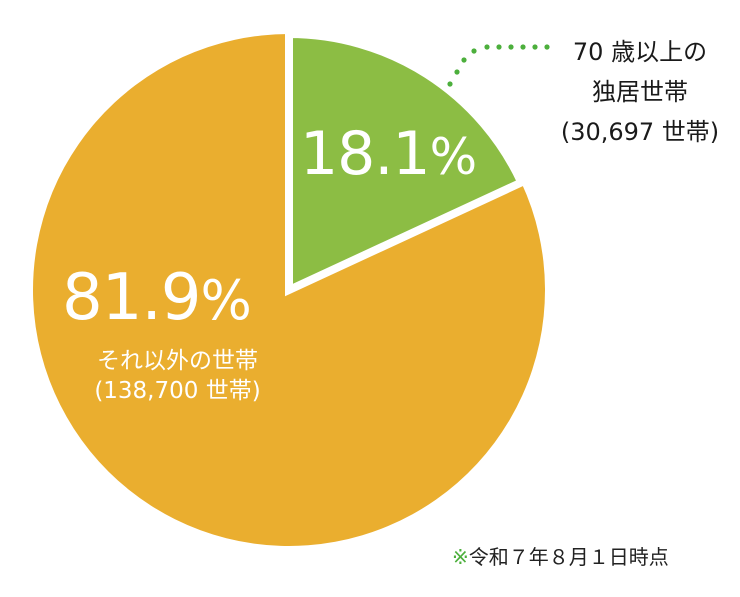 Image resolution: width=740 pixels, height=597 pixels. What do you see at coordinates (453, 157) in the screenshot?
I see `green-percent-symbol: %` at bounding box center [453, 157].